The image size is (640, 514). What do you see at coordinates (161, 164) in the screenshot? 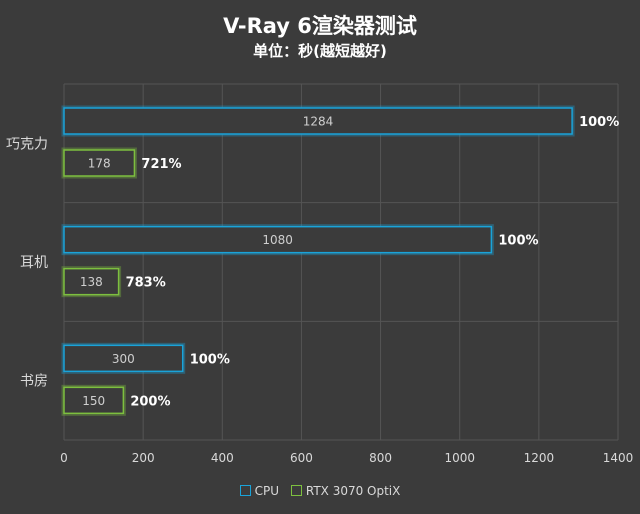
I see `bar-percent-label-rtx-3070-optix-0: 721%` at bounding box center [161, 164].